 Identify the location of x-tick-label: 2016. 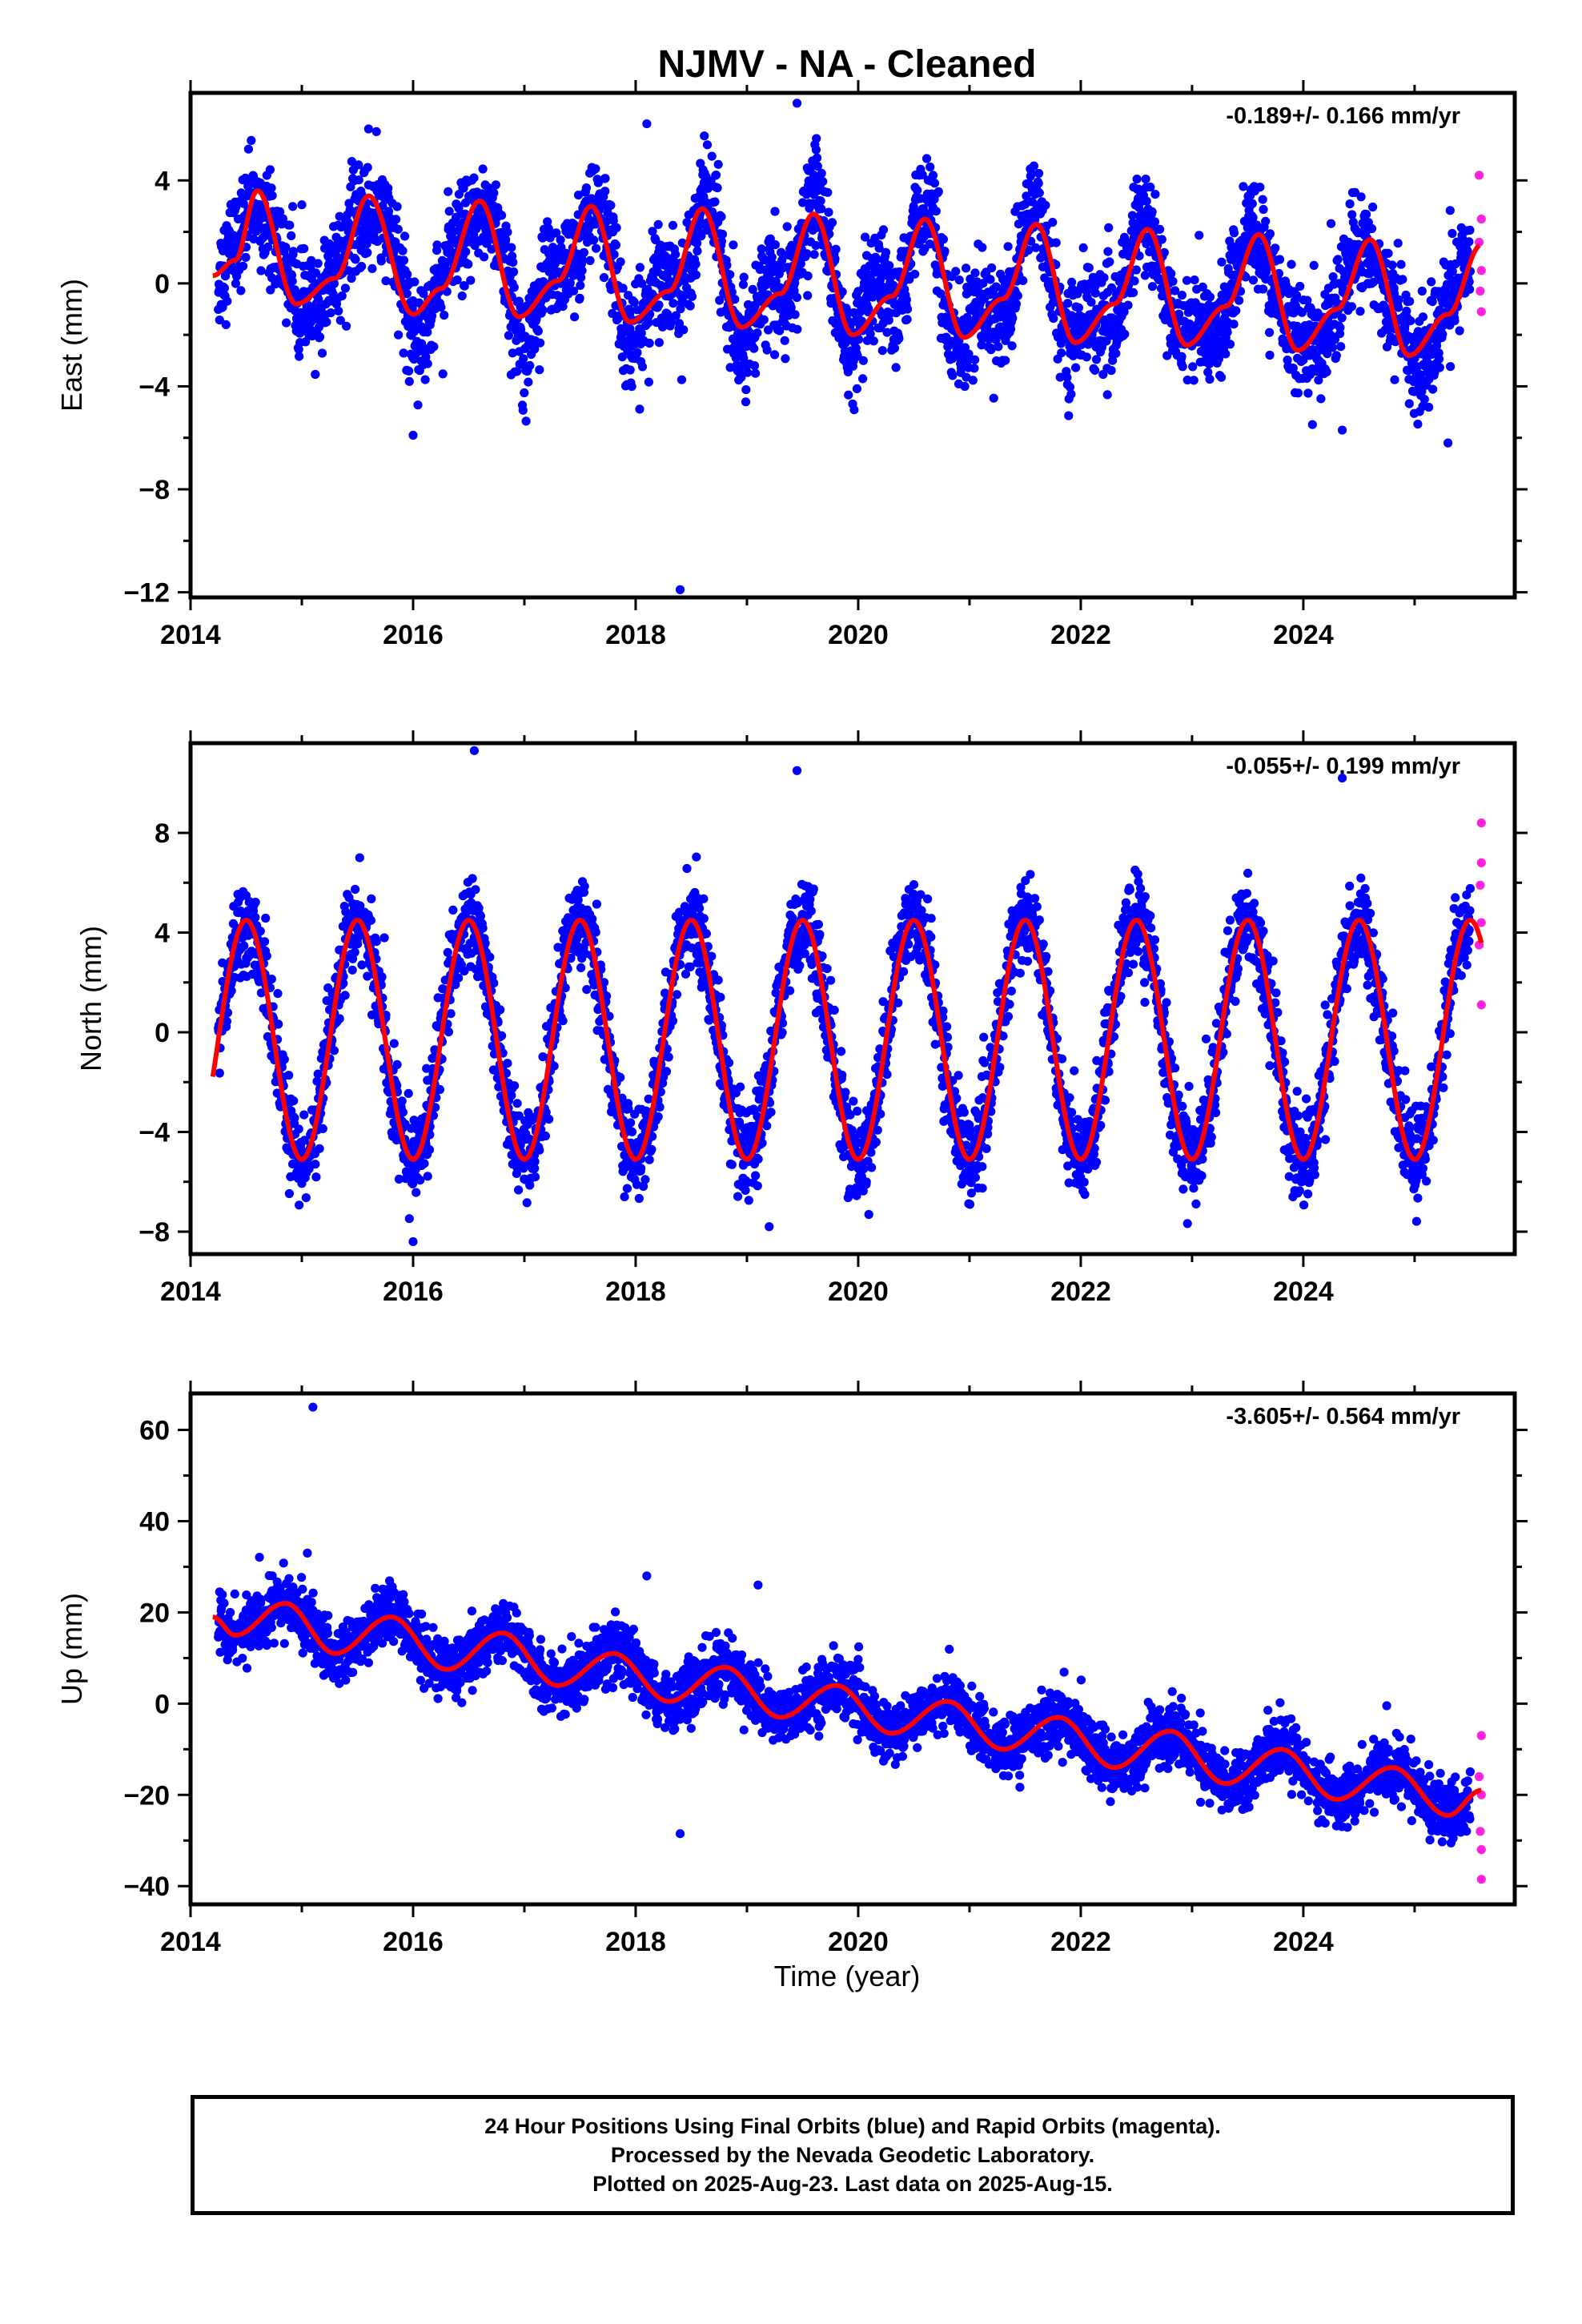
(414, 635).